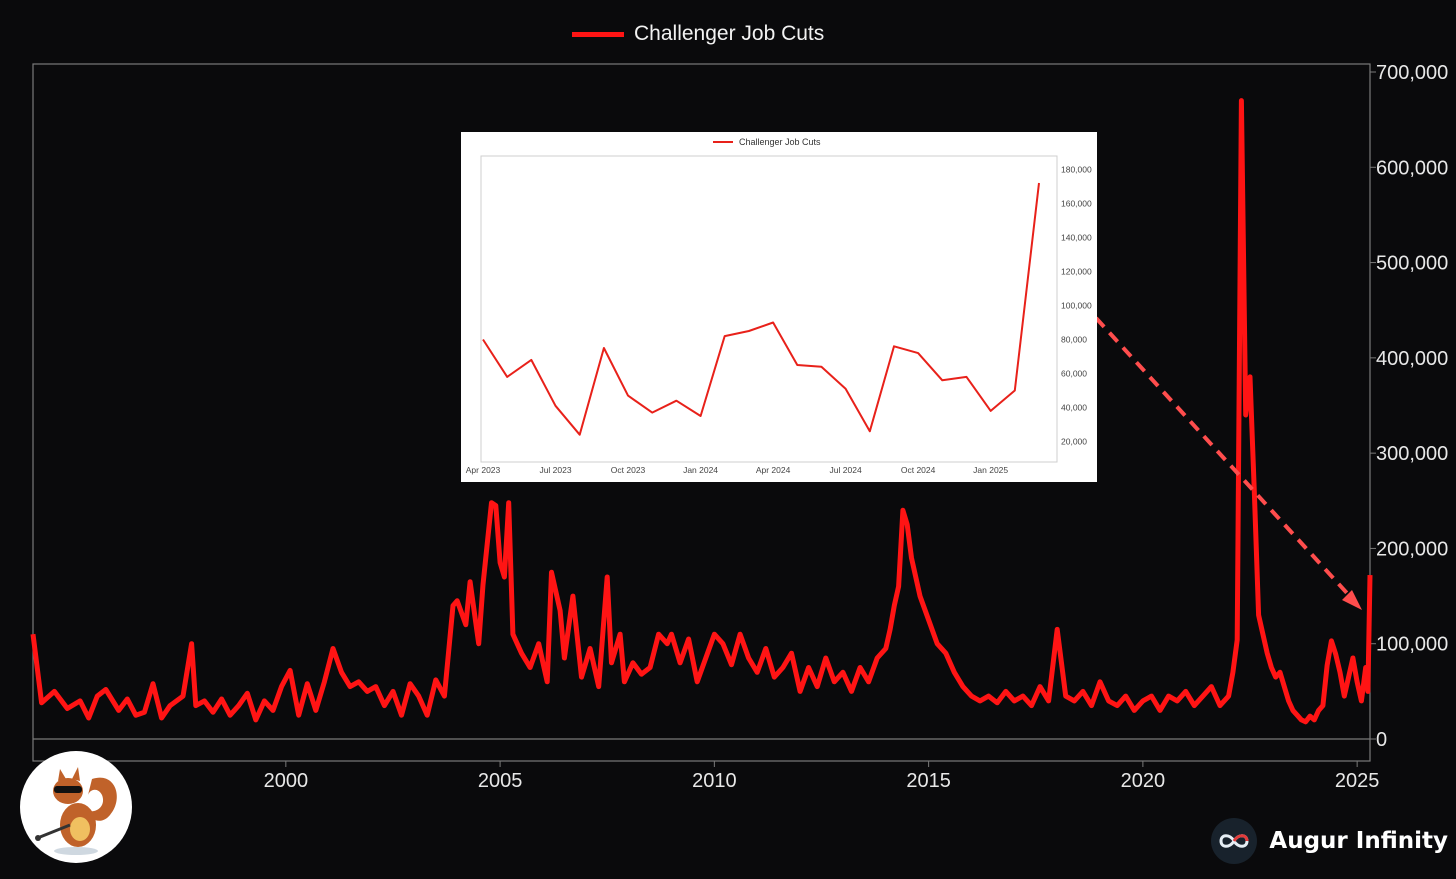 This screenshot has width=1456, height=879. What do you see at coordinates (500, 781) in the screenshot?
I see `x-tick-label: 2005` at bounding box center [500, 781].